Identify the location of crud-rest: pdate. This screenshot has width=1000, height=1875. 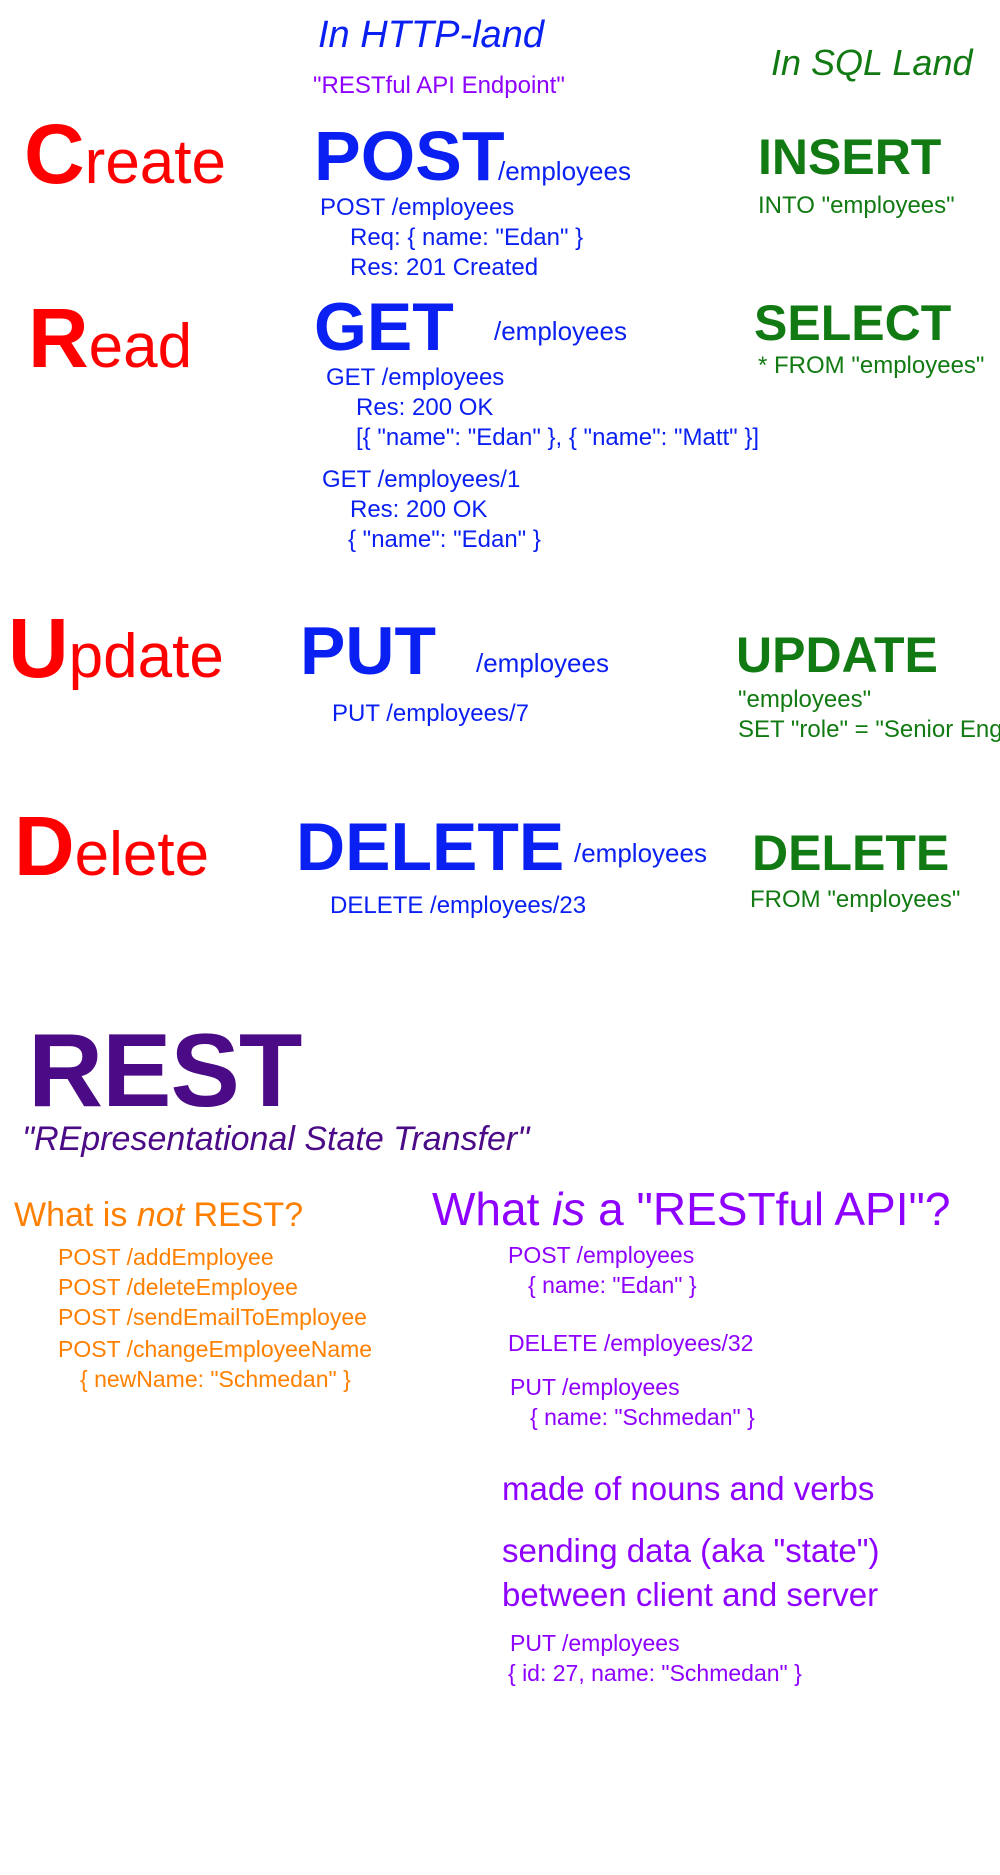
(146, 656).